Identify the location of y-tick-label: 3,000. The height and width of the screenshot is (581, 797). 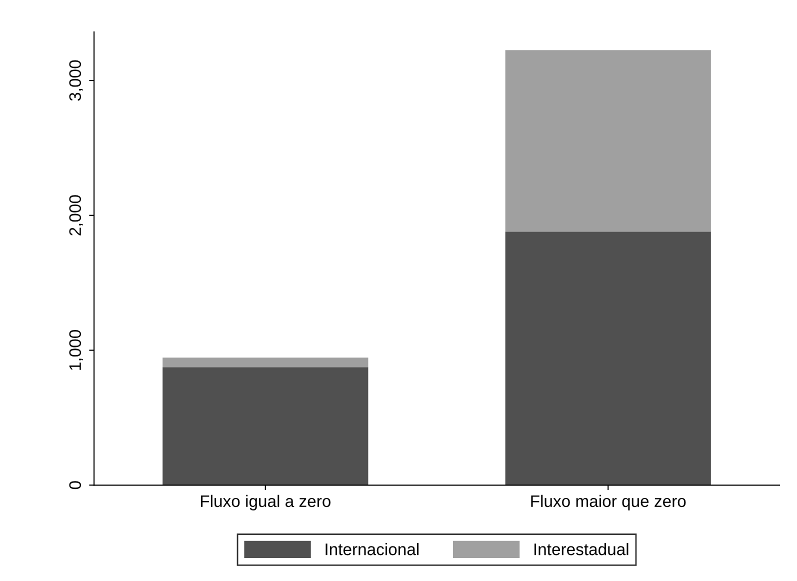
(76, 80).